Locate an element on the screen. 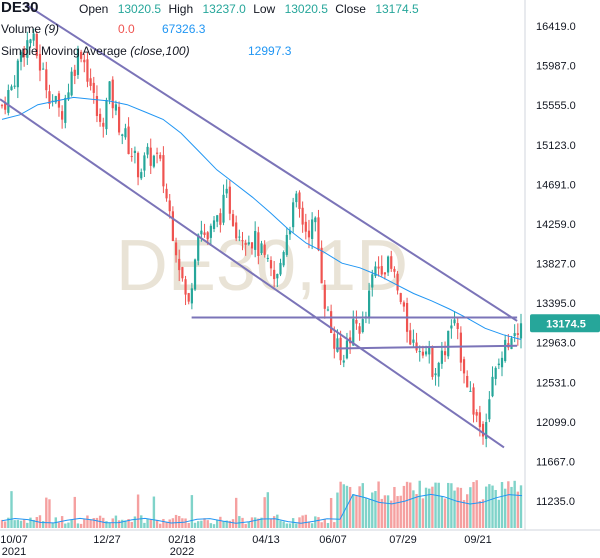  time-tick-4: 06/07 is located at coordinates (333, 540).